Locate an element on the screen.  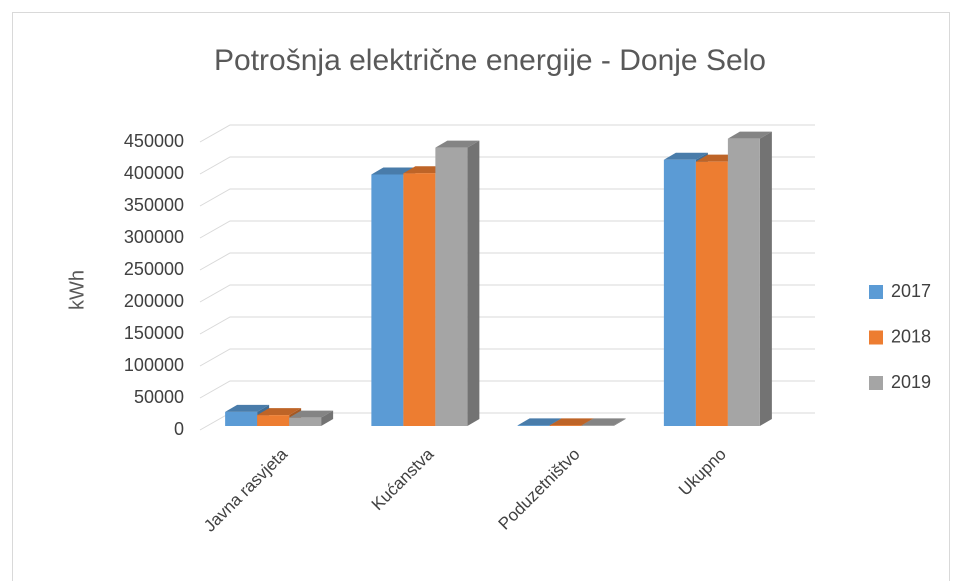
y-tick-label: 400000 is located at coordinates (154, 173).